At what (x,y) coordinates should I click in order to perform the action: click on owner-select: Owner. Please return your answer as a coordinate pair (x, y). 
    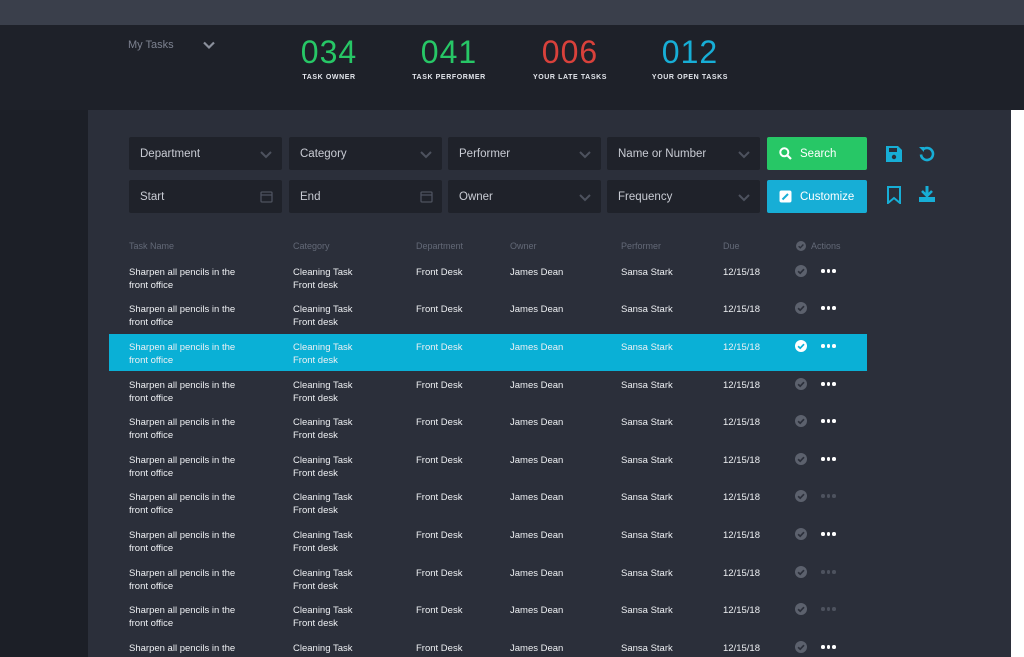
    Looking at the image, I should click on (524, 196).